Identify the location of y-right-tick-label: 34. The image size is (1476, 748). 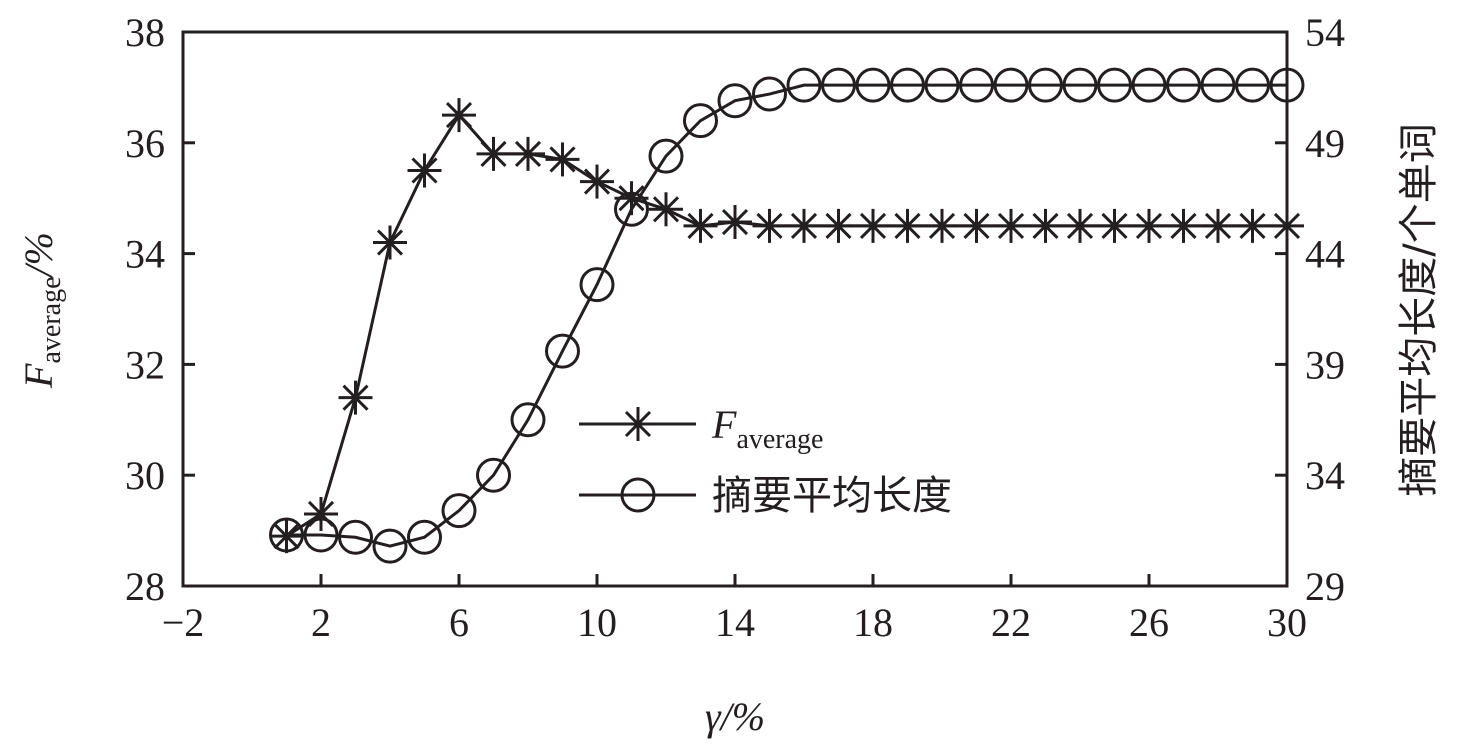
(1325, 475).